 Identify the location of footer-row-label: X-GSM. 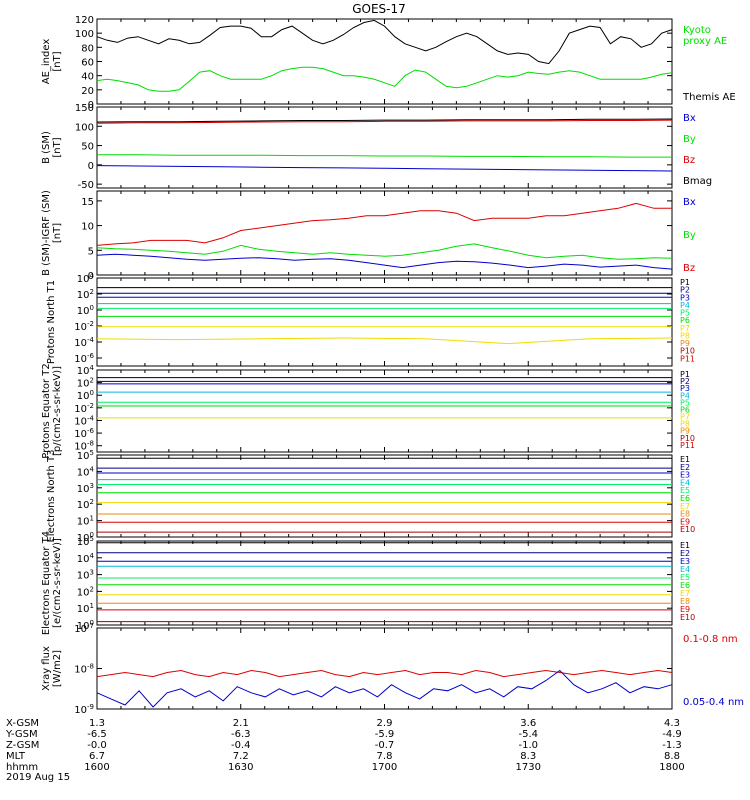
(22, 723).